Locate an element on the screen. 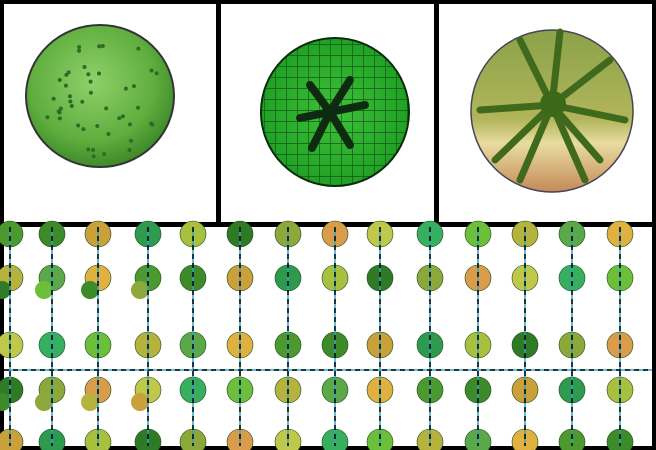 This screenshot has width=656, height=450. trunk is located at coordinates (553, 104).